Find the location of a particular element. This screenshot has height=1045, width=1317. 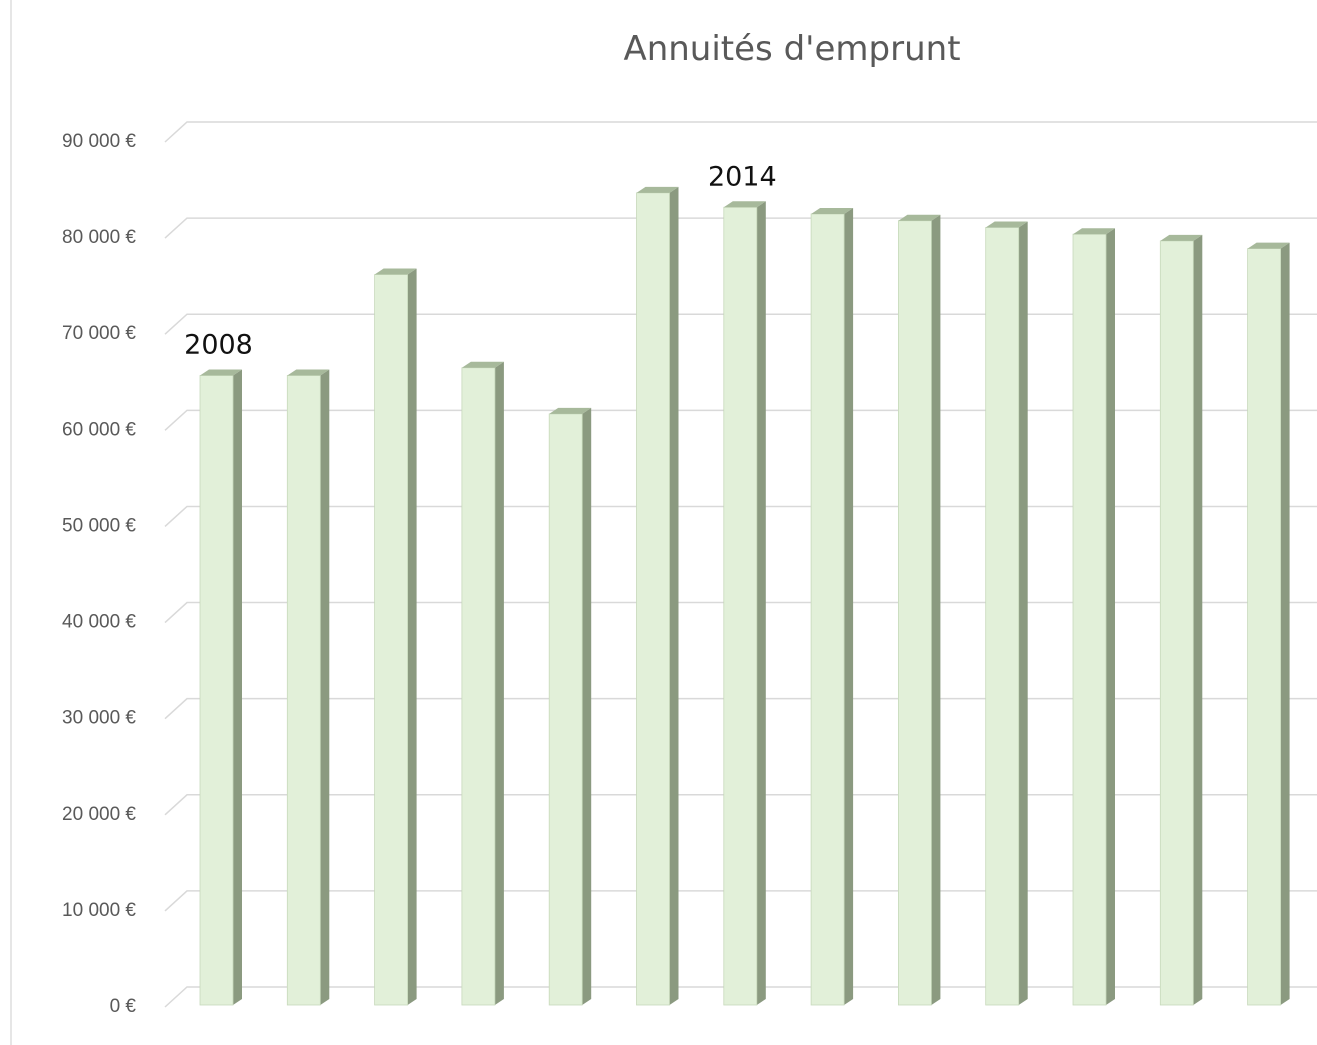

annotation-label: 2008 is located at coordinates (218, 344).